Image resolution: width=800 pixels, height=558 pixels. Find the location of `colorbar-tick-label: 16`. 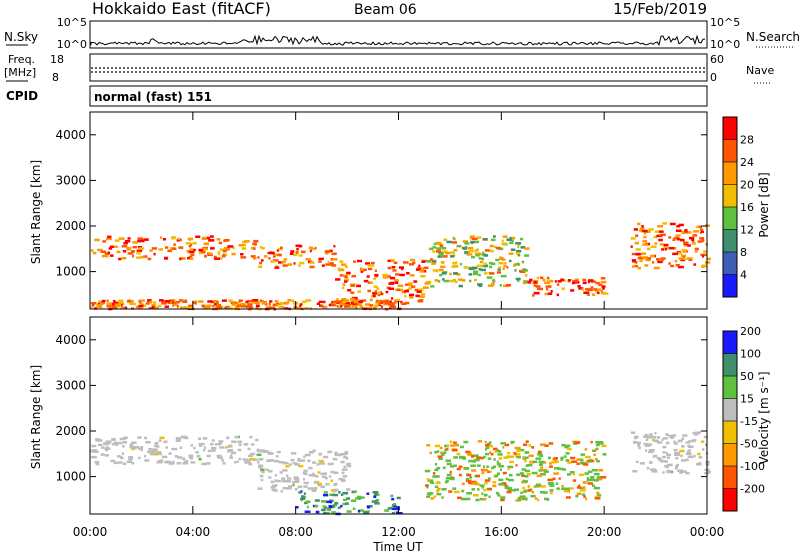

colorbar-tick-label: 16 is located at coordinates (747, 207).